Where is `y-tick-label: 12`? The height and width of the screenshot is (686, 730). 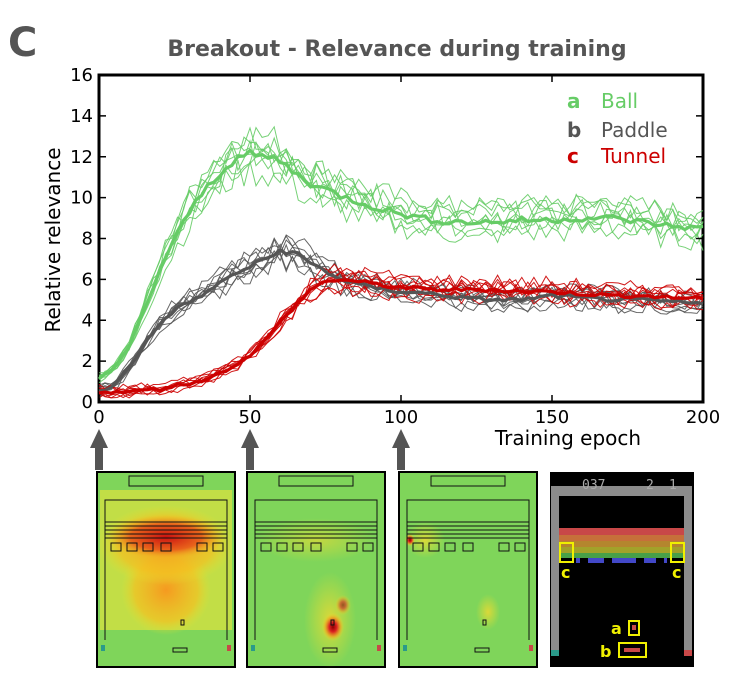 y-tick-label: 12 is located at coordinates (81, 157).